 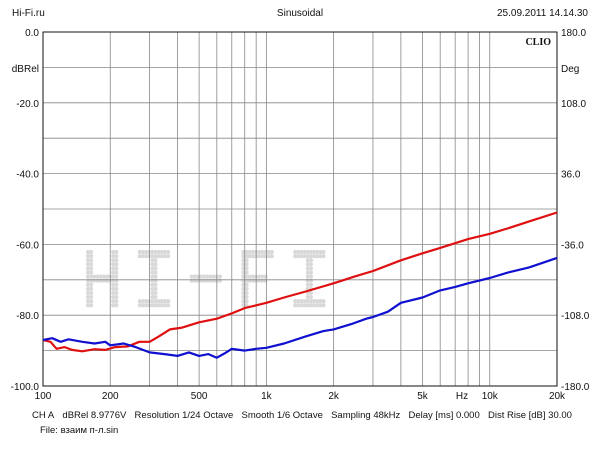 I want to click on clio-brand: CLIO, so click(x=538, y=42).